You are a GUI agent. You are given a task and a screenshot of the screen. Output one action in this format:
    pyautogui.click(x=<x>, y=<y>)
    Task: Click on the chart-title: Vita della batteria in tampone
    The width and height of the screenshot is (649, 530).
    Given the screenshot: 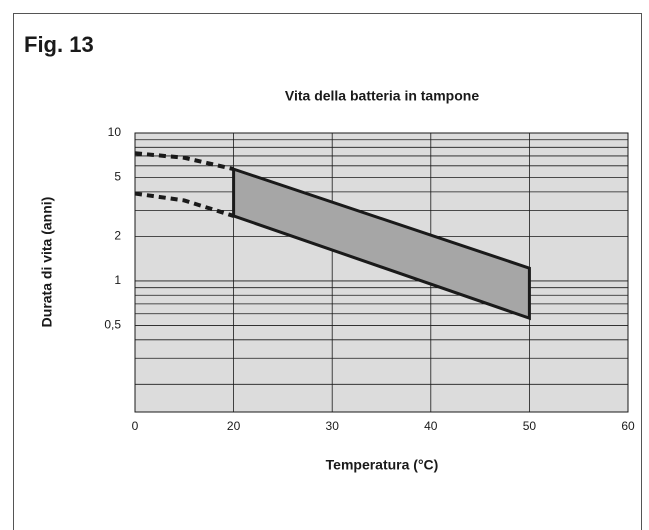 What is the action you would take?
    pyautogui.click(x=382, y=96)
    